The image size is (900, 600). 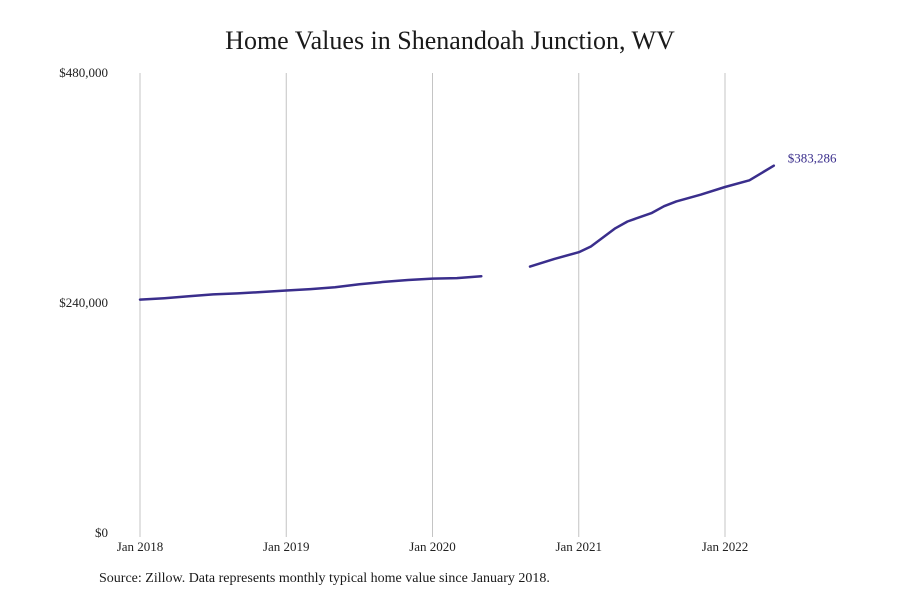 I want to click on y-tick-label: $480,000, so click(x=83, y=72).